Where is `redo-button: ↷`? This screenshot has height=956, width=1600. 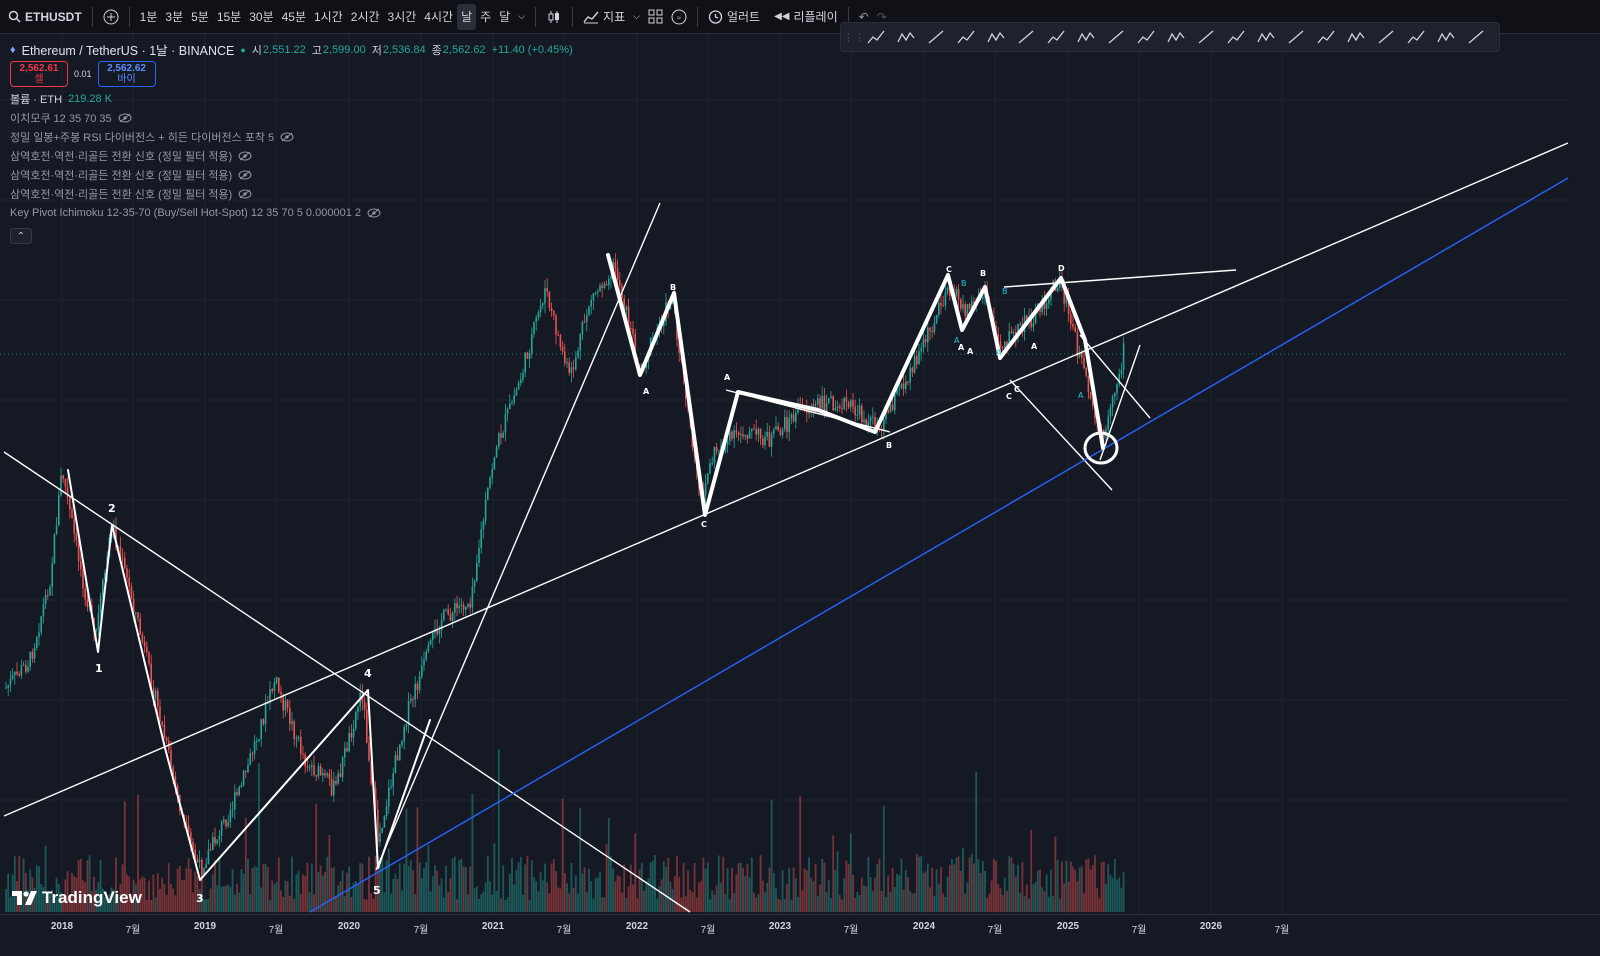 redo-button: ↷ is located at coordinates (882, 17).